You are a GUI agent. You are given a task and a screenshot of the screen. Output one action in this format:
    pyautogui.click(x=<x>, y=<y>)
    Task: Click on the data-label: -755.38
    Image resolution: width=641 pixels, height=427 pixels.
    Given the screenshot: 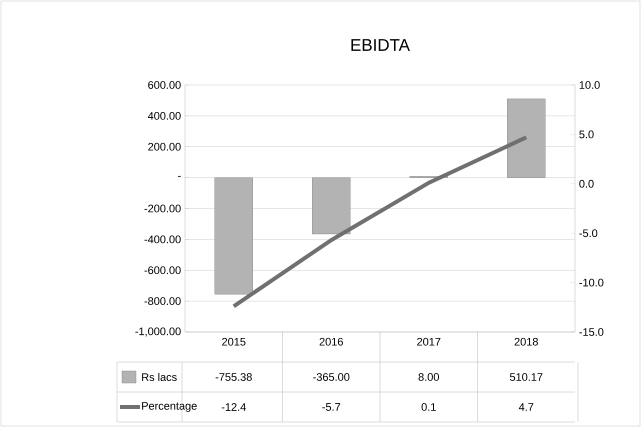 What is the action you would take?
    pyautogui.click(x=234, y=377)
    